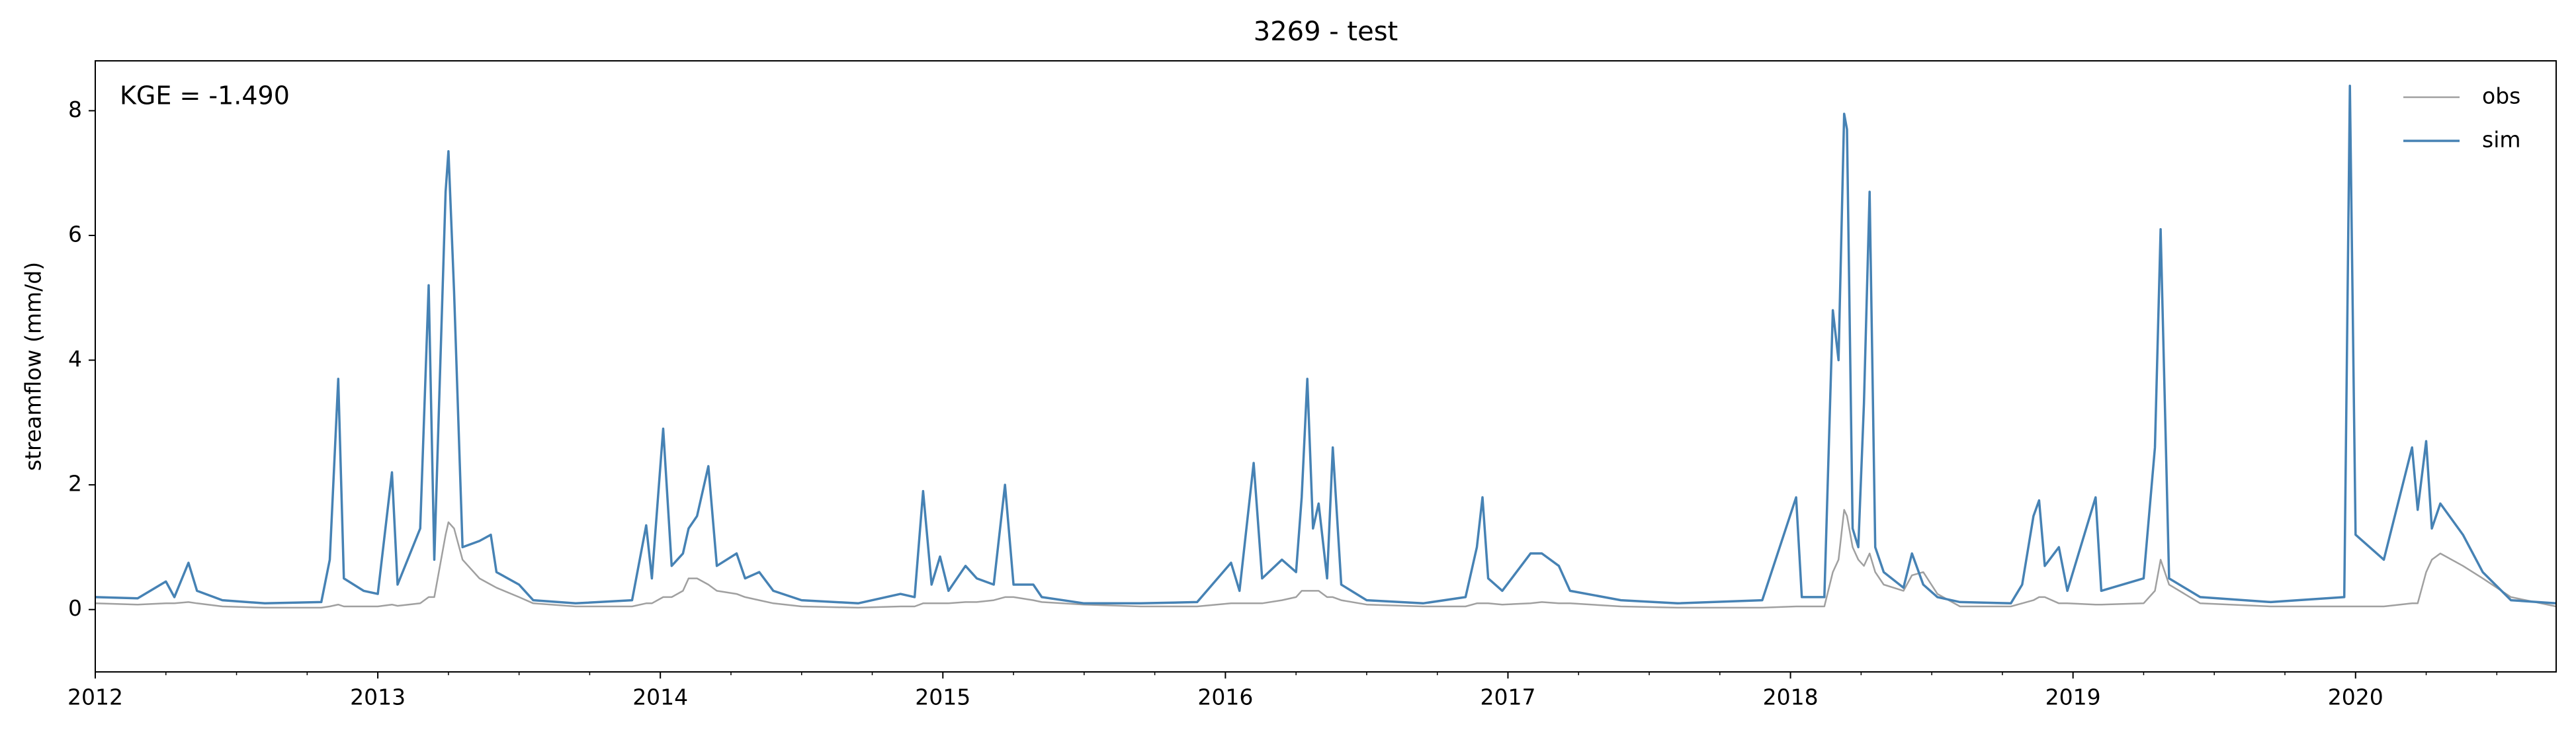 The image size is (2576, 742). What do you see at coordinates (75, 608) in the screenshot?
I see `y-tick-label: 0` at bounding box center [75, 608].